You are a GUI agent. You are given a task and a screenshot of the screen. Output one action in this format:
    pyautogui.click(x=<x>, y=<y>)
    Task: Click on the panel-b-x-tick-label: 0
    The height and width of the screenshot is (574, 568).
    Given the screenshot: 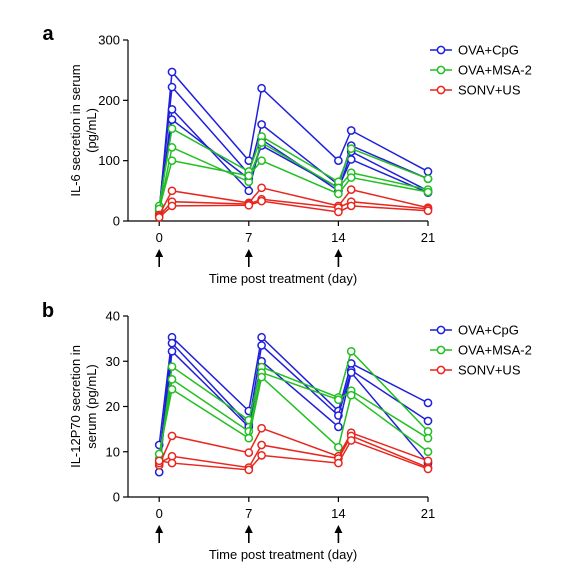 What is the action you would take?
    pyautogui.click(x=159, y=513)
    